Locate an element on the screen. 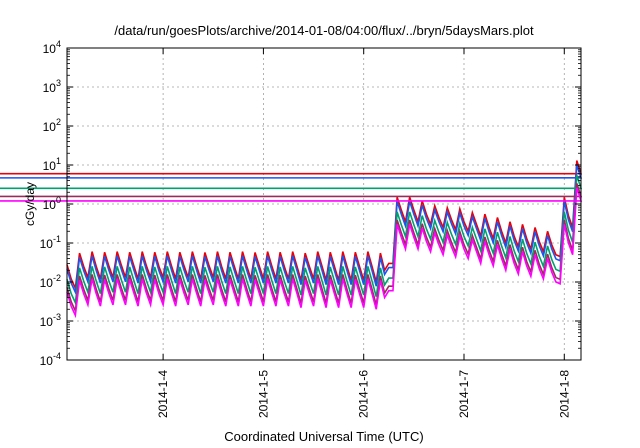 The image size is (640, 448). y-tick-label: 10² is located at coordinates (52, 125).